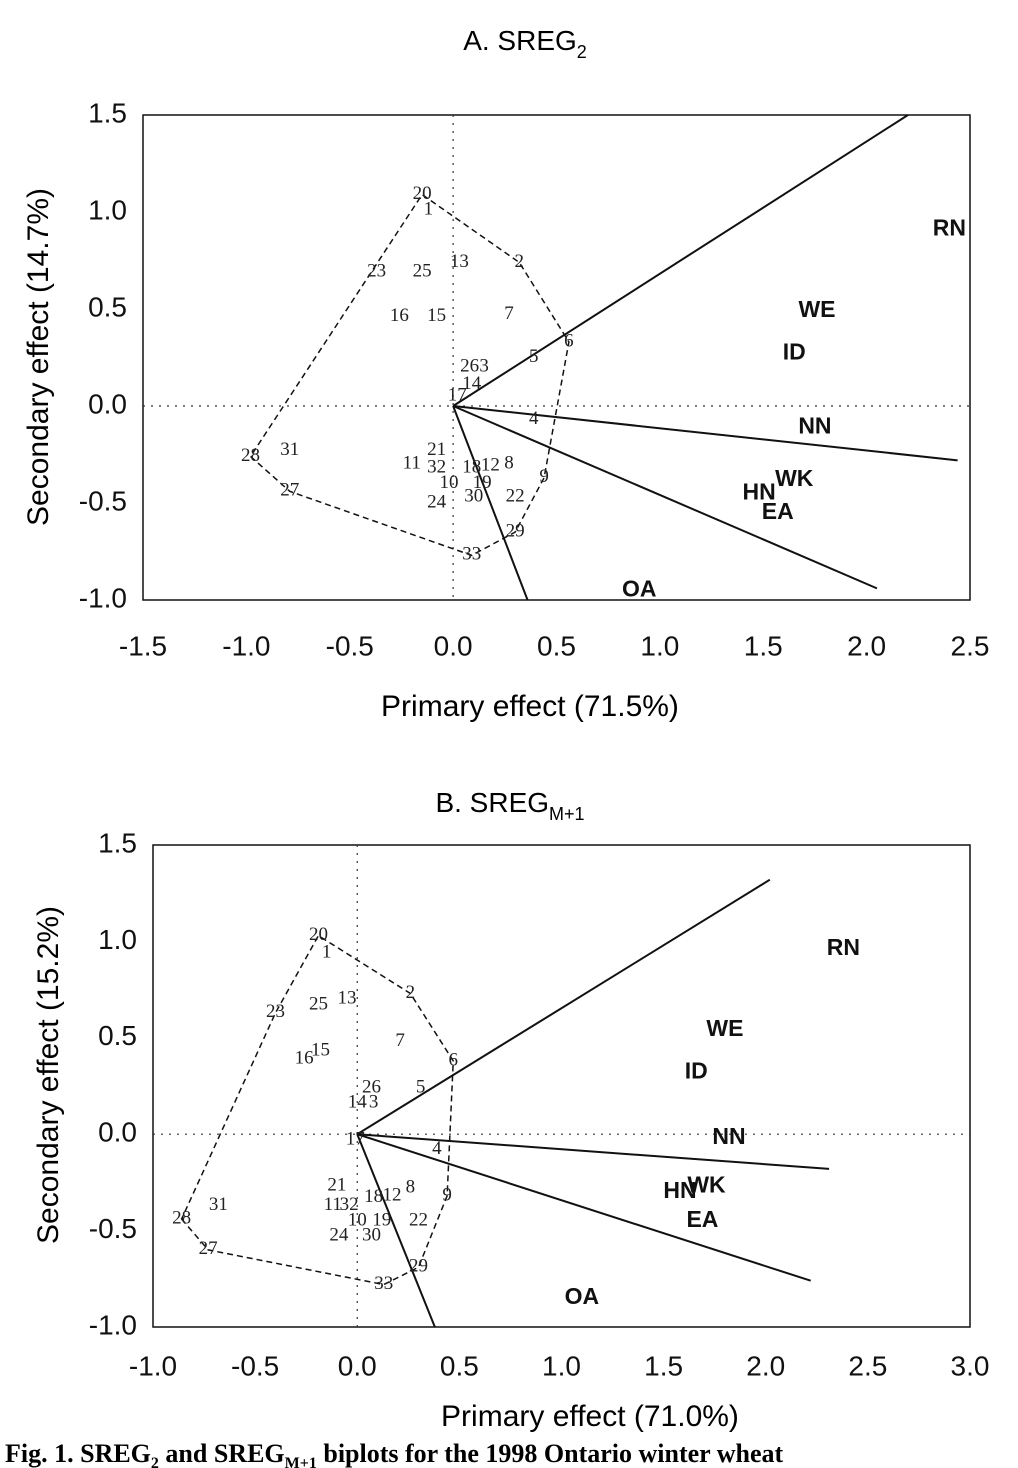  Describe the element at coordinates (208, 1248) in the screenshot. I see `genotype-label: 27` at that location.